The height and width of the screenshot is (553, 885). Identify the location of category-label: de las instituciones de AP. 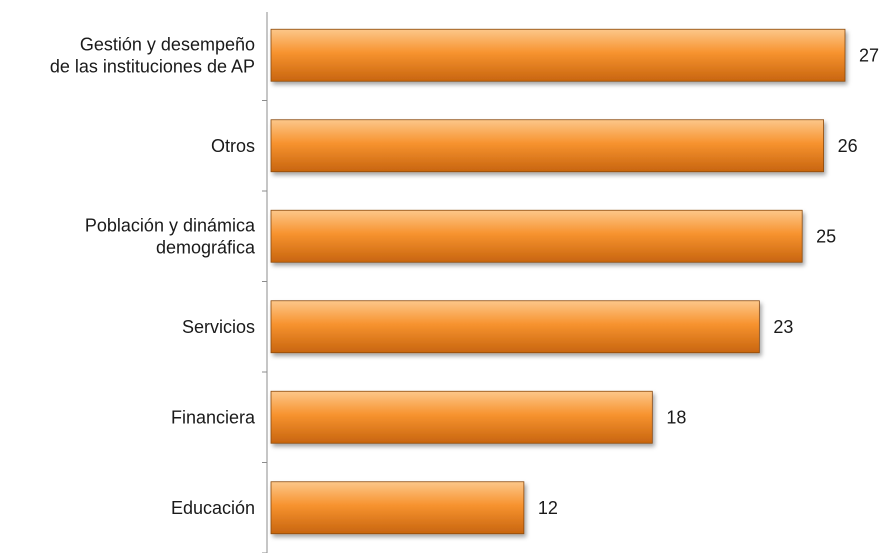
(152, 66).